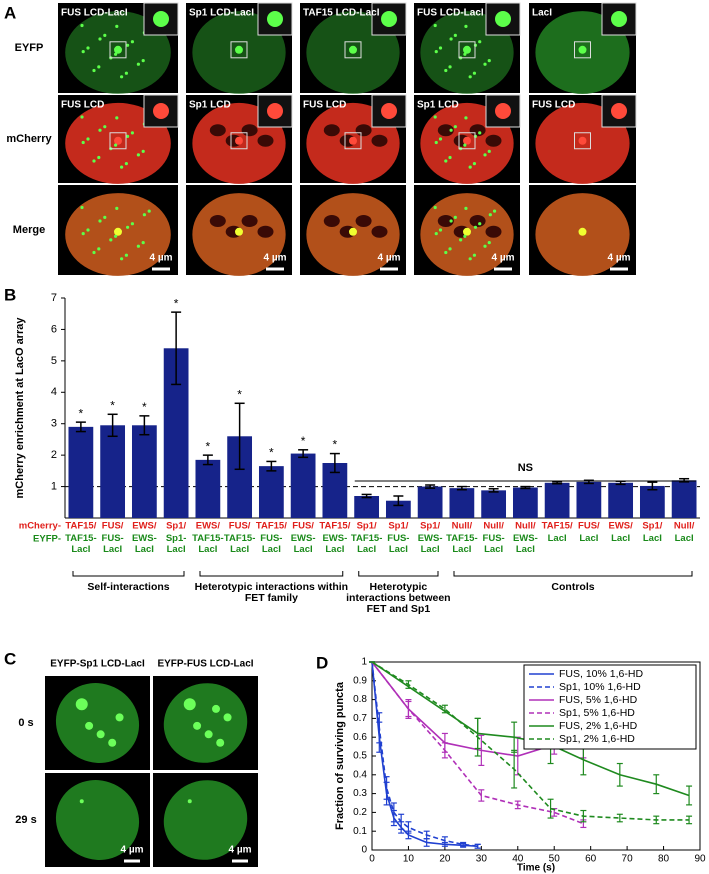 The image size is (709, 874). Describe the element at coordinates (10, 658) in the screenshot. I see `panel-letter: C` at that location.